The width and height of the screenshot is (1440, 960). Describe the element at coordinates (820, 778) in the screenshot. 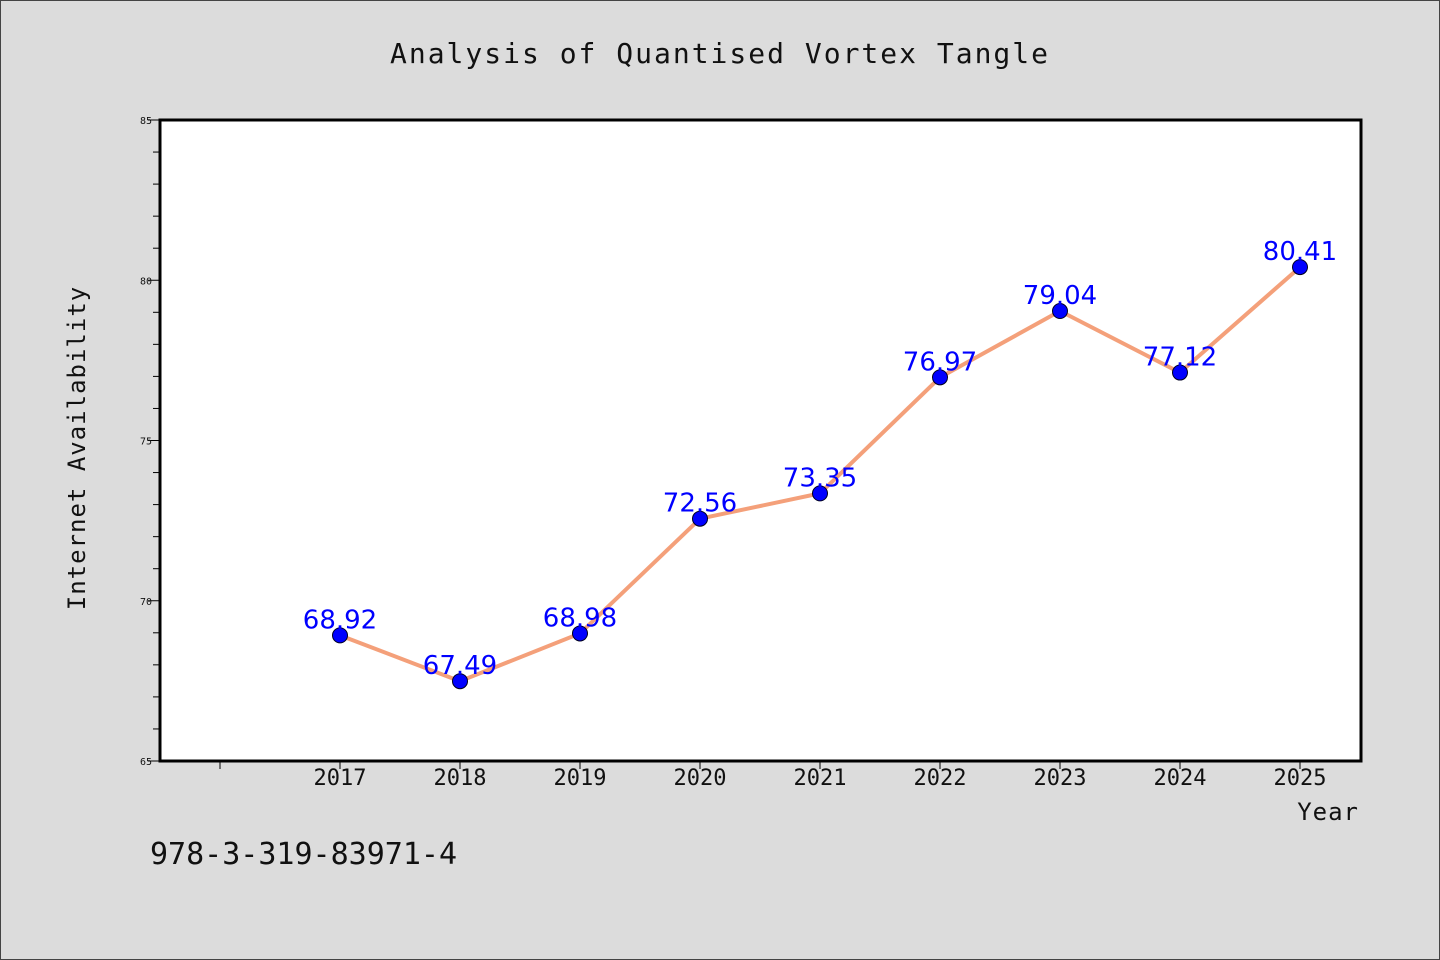

I see `x-tick-label: 2021` at that location.